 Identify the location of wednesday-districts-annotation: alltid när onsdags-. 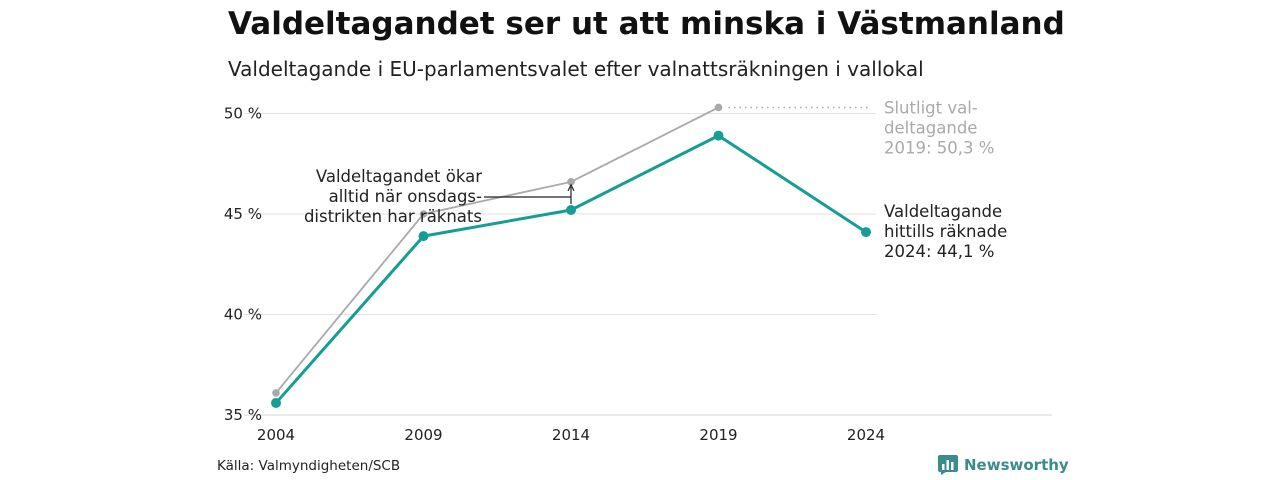
(405, 196).